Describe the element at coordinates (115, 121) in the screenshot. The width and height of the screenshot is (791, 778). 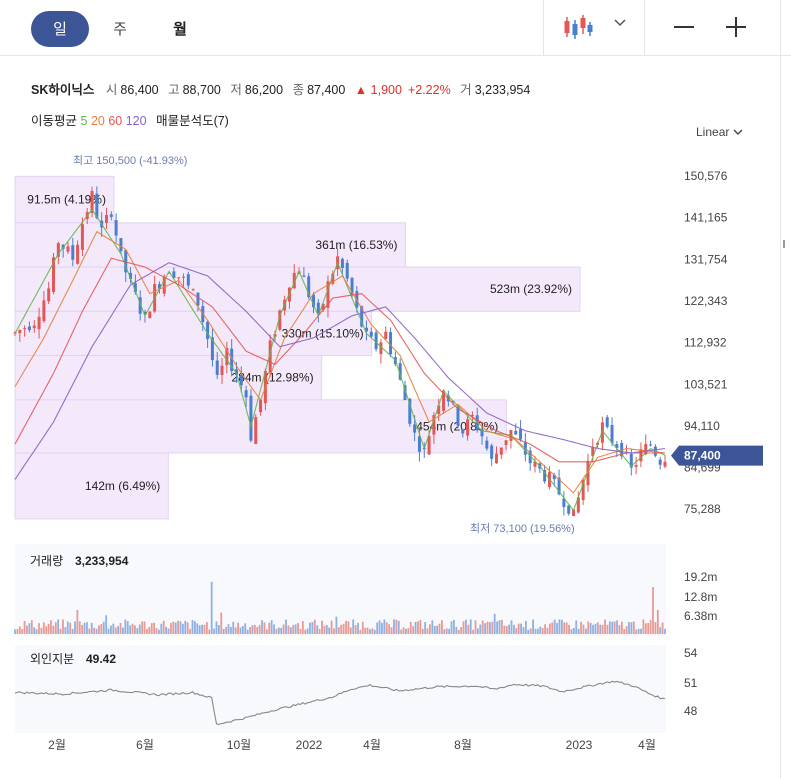
I see `ma60-label: 60` at that location.